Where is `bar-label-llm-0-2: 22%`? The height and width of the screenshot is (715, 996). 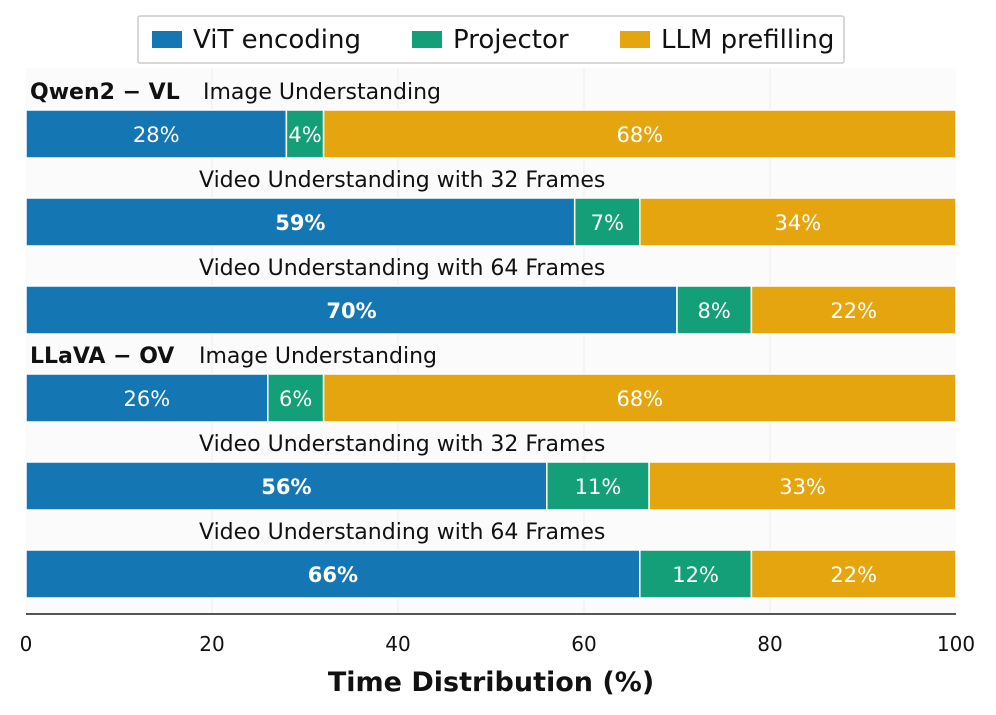 bar-label-llm-0-2: 22% is located at coordinates (853, 311).